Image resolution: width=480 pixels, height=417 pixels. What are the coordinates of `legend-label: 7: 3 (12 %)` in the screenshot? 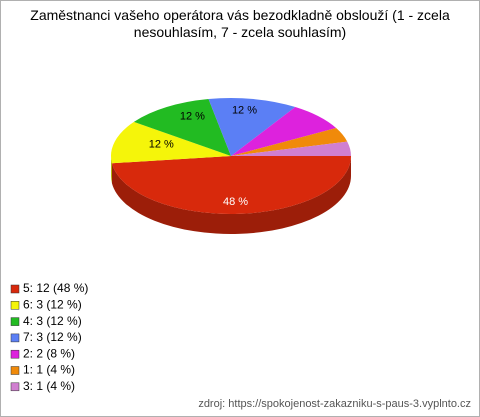 It's located at (52, 337).